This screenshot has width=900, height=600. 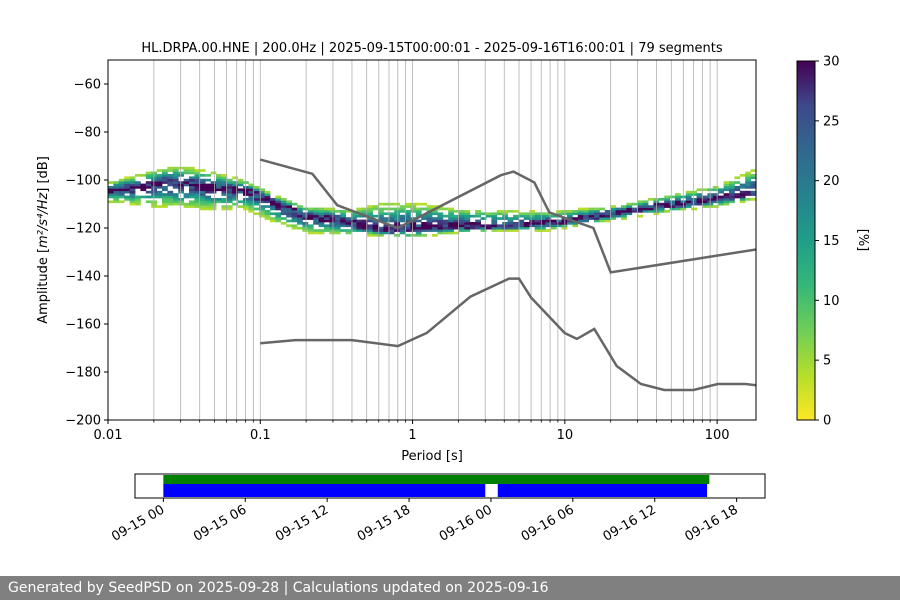 What do you see at coordinates (108, 435) in the screenshot?
I see `x-tick-label: 0.01` at bounding box center [108, 435].